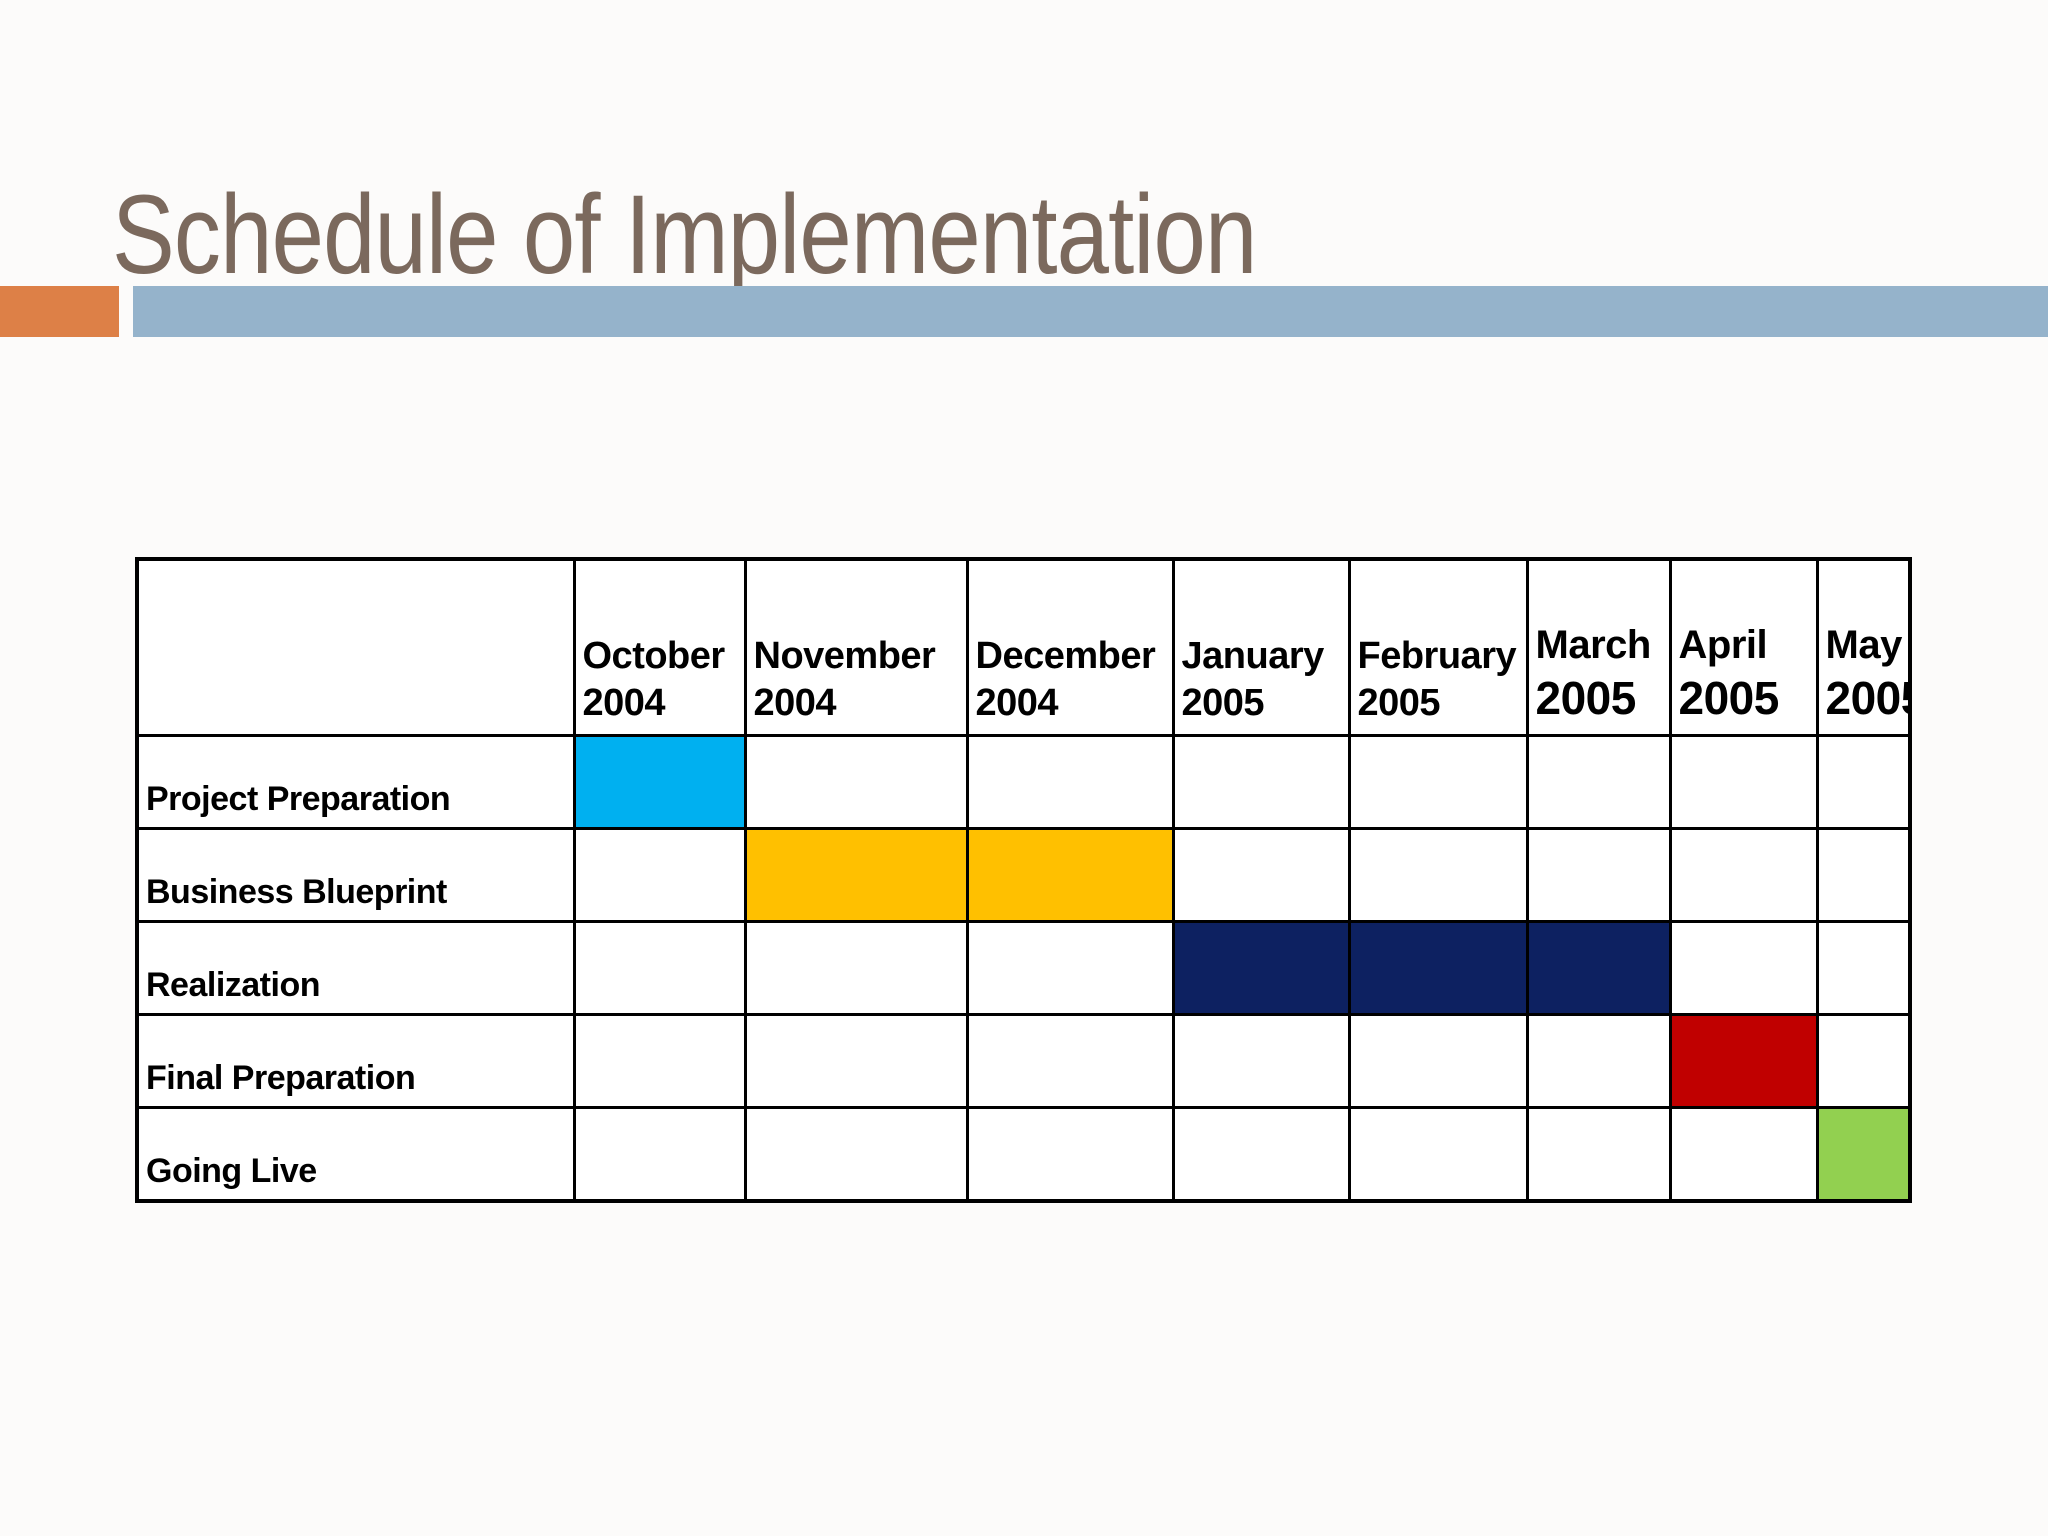  Describe the element at coordinates (856, 647) in the screenshot. I see `column-header-november-2004: November 2004` at that location.